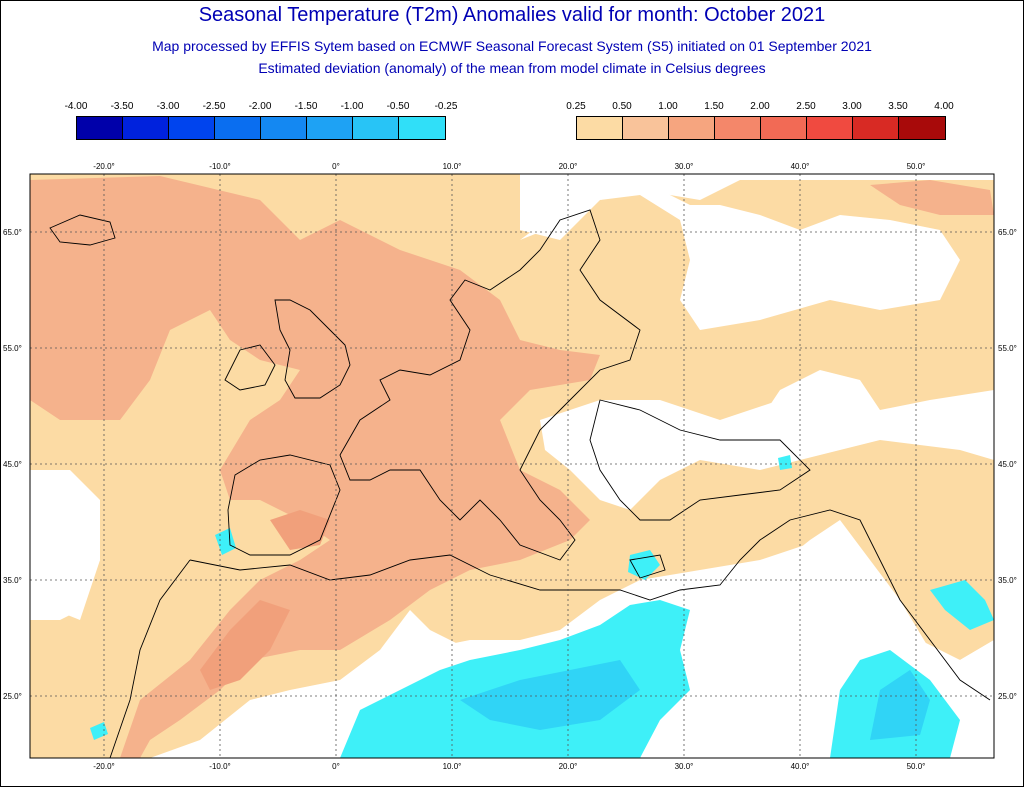 The height and width of the screenshot is (787, 1024). I want to click on legend-positive-label: 0.25, so click(576, 106).